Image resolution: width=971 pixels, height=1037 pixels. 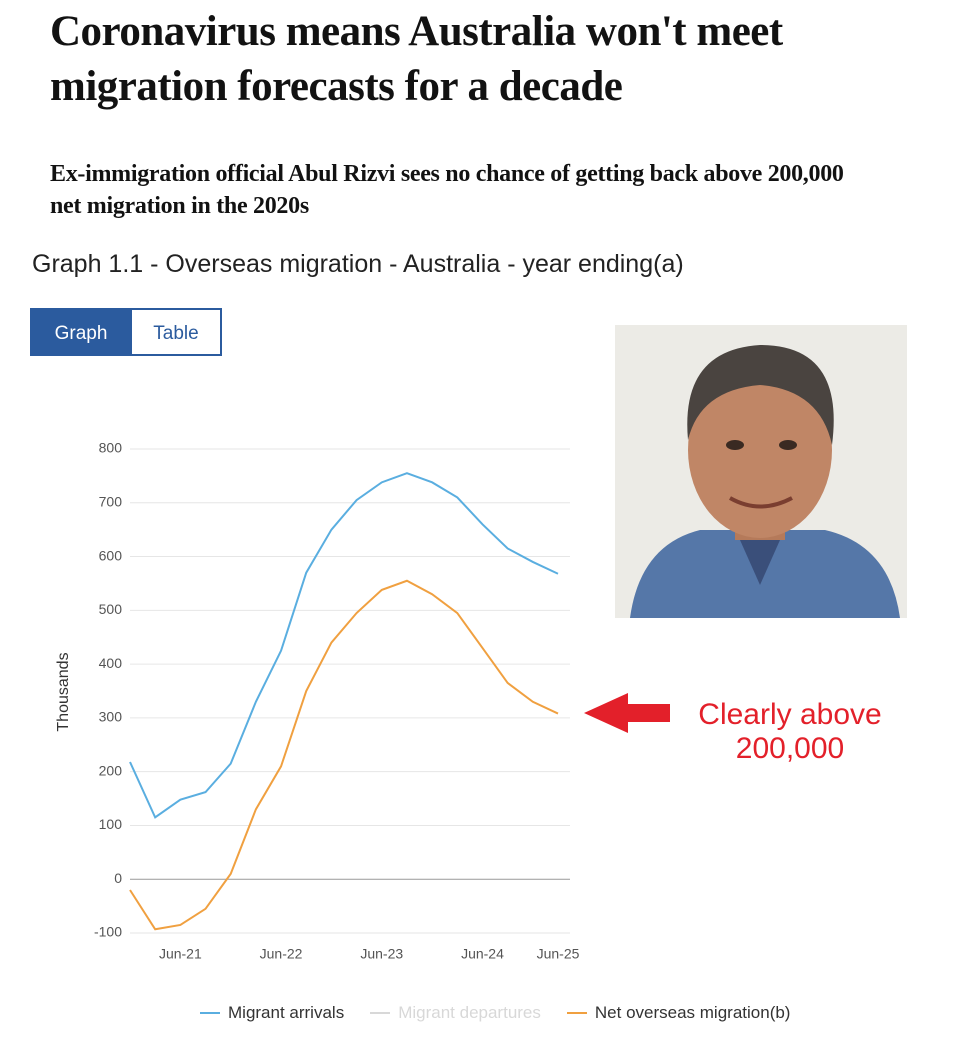 What do you see at coordinates (111, 448) in the screenshot?
I see `y-tick-label: 800` at bounding box center [111, 448].